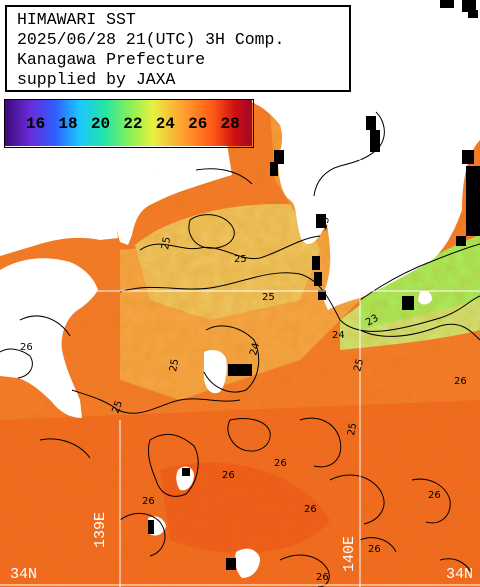 Image resolution: width=480 pixels, height=587 pixels. I want to click on legend-label: 22, so click(133, 123).